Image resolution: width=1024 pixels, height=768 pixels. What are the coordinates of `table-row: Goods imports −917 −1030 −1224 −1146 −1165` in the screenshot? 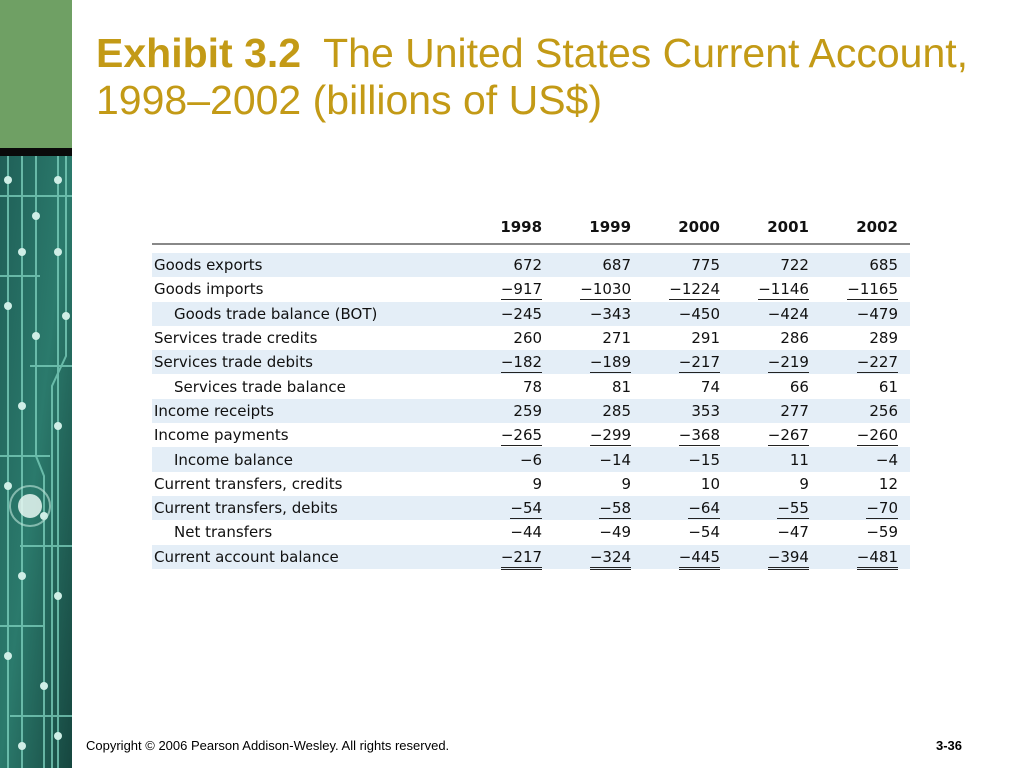 It's located at (531, 289).